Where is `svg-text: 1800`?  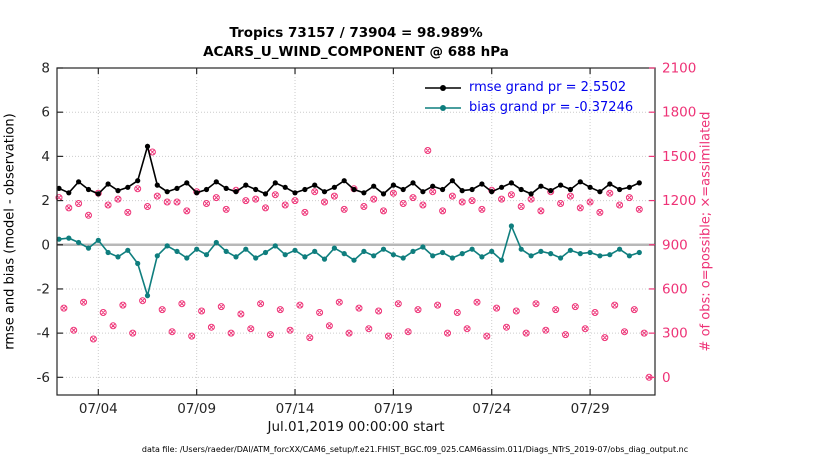 svg-text: 1800 is located at coordinates (679, 113).